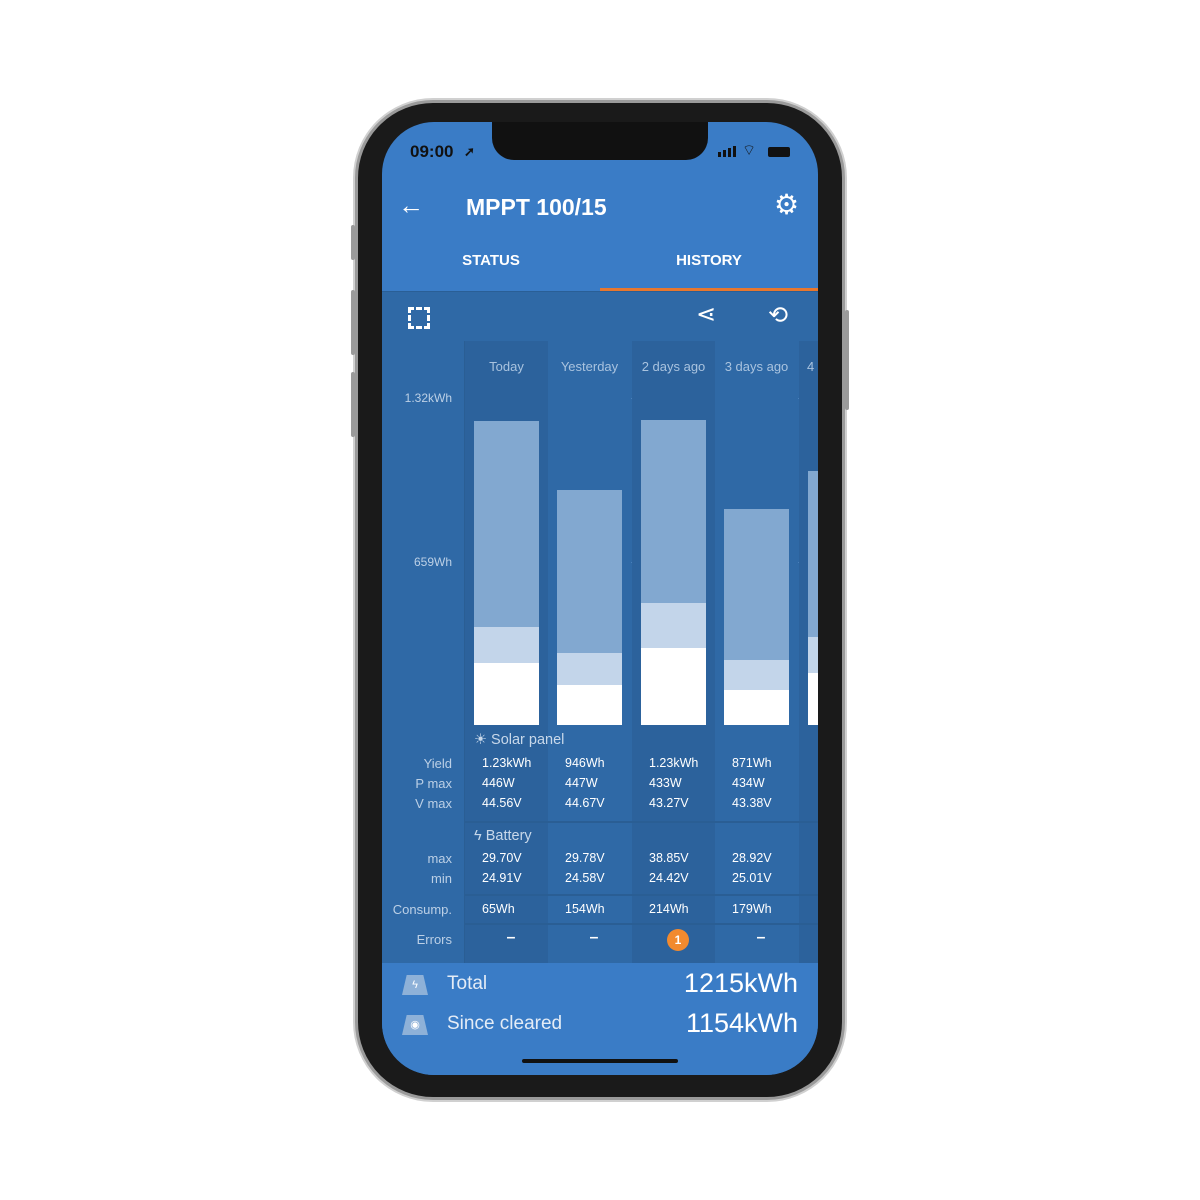 This screenshot has height=1200, width=1200. What do you see at coordinates (411, 205) in the screenshot?
I see `back-button: ←` at bounding box center [411, 205].